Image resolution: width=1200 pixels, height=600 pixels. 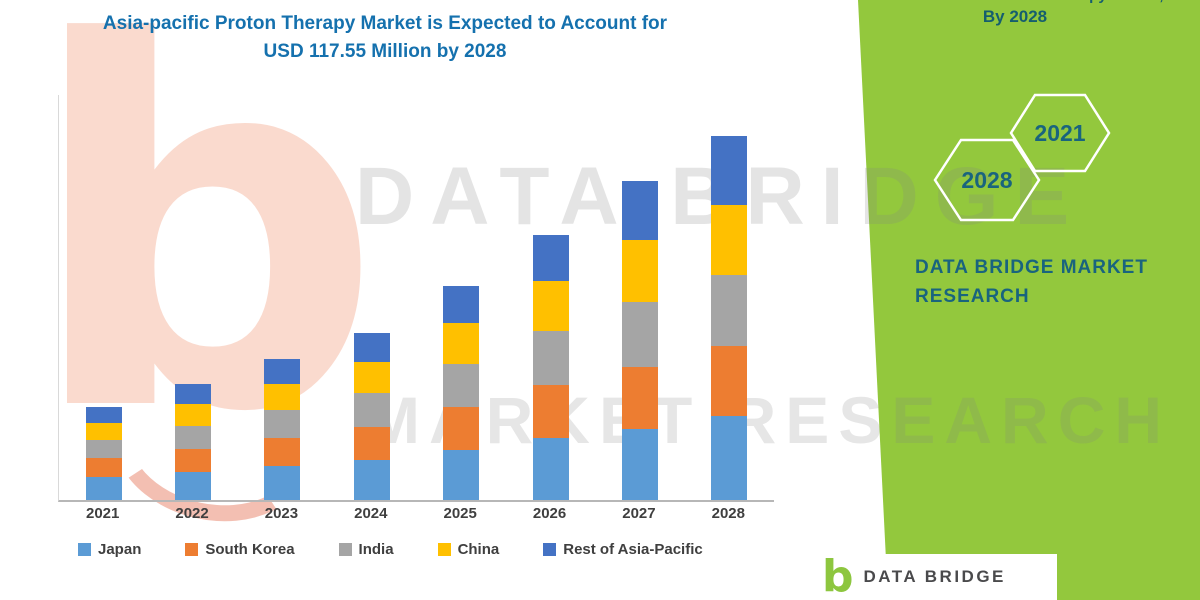 I want to click on bar-segment-japan-2025, so click(x=461, y=475).